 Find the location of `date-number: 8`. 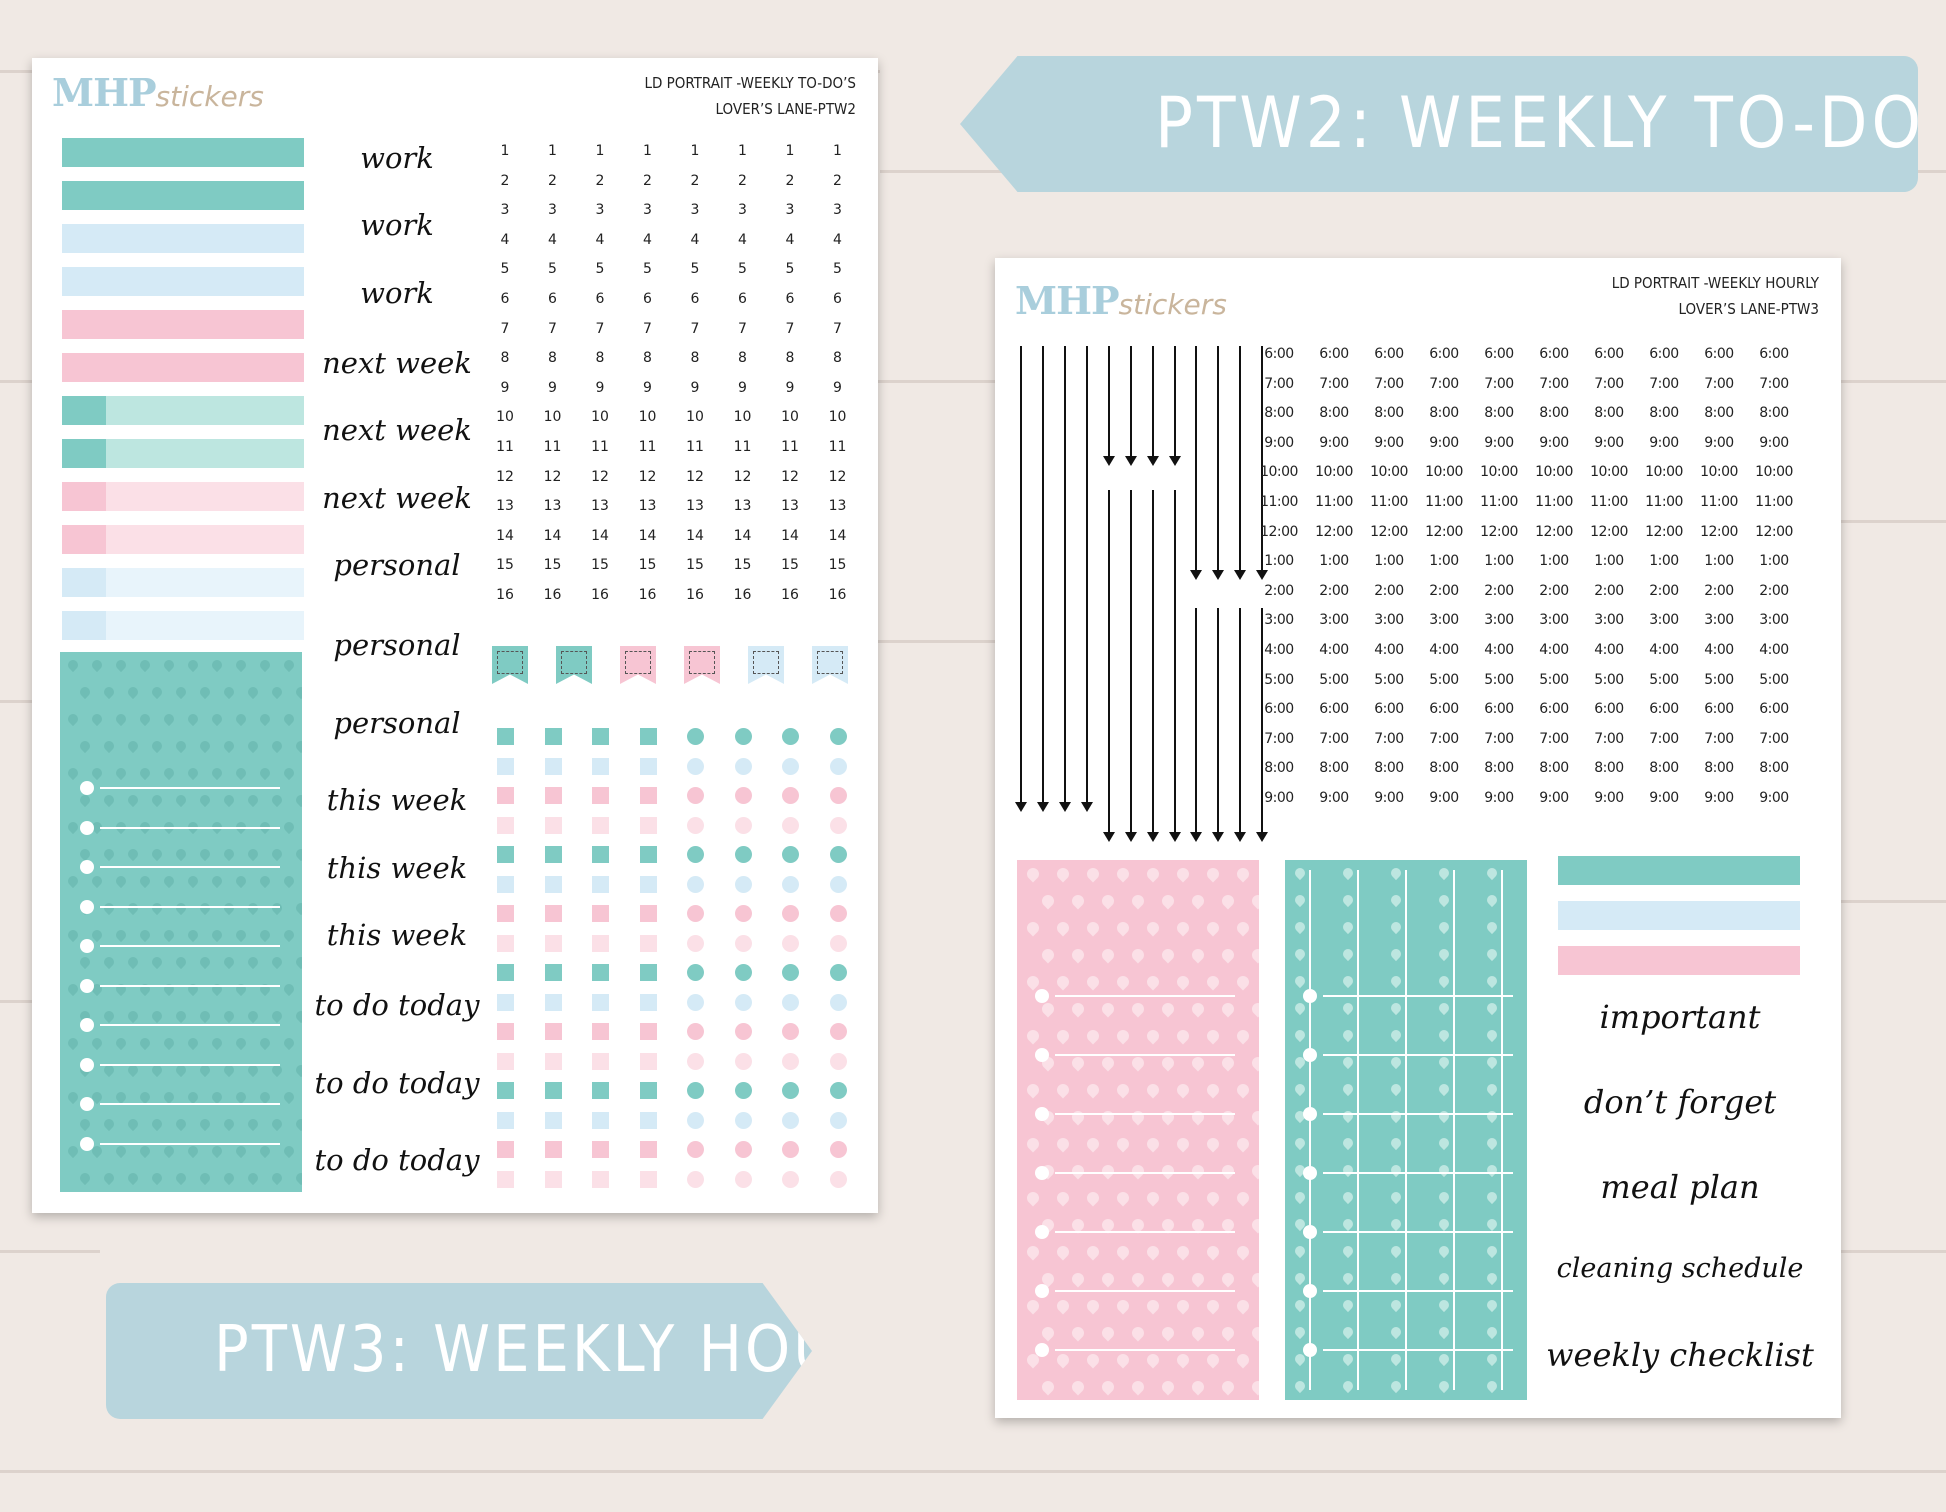

date-number: 8 is located at coordinates (505, 358).